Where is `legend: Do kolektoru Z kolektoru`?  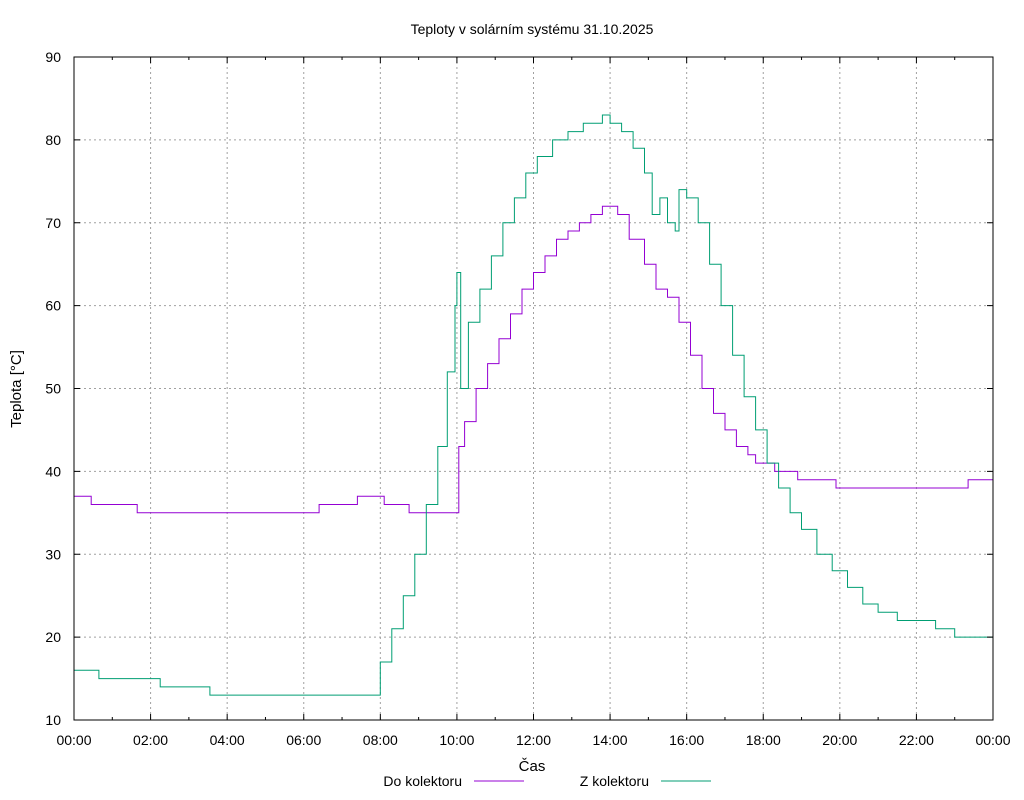 legend: Do kolektoru Z kolektoru is located at coordinates (547, 781).